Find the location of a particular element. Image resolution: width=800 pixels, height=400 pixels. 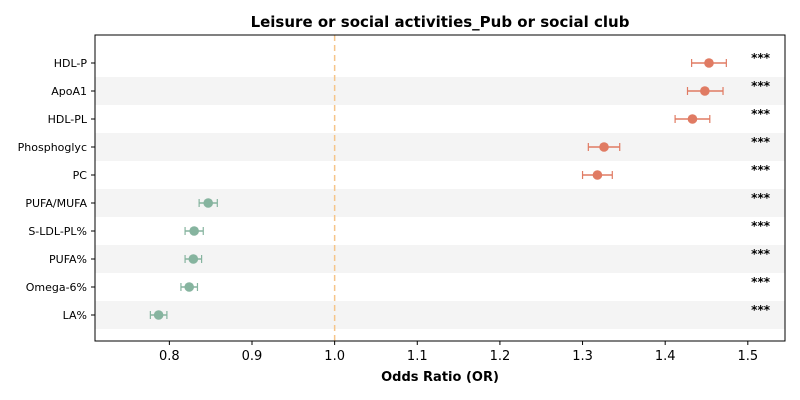

x-tick-label: 1.4 is located at coordinates (665, 356).